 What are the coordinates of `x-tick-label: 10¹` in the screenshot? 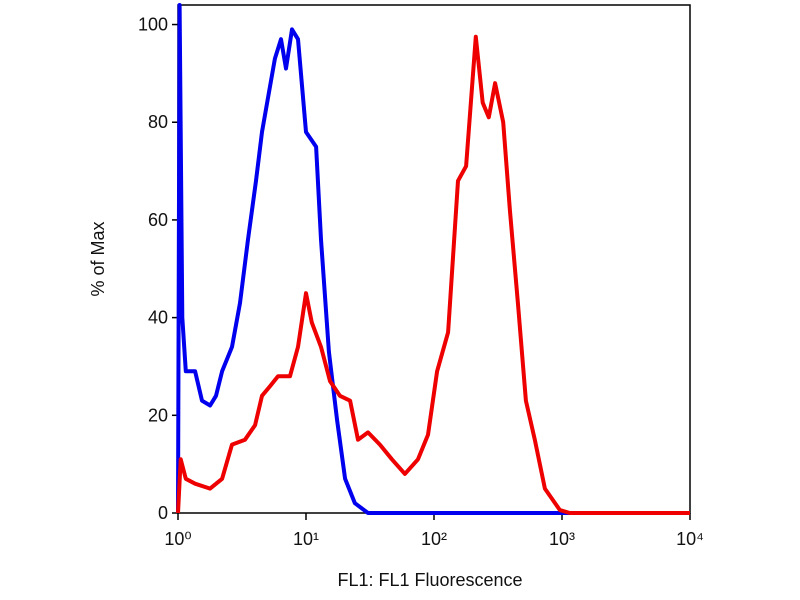 It's located at (306, 539).